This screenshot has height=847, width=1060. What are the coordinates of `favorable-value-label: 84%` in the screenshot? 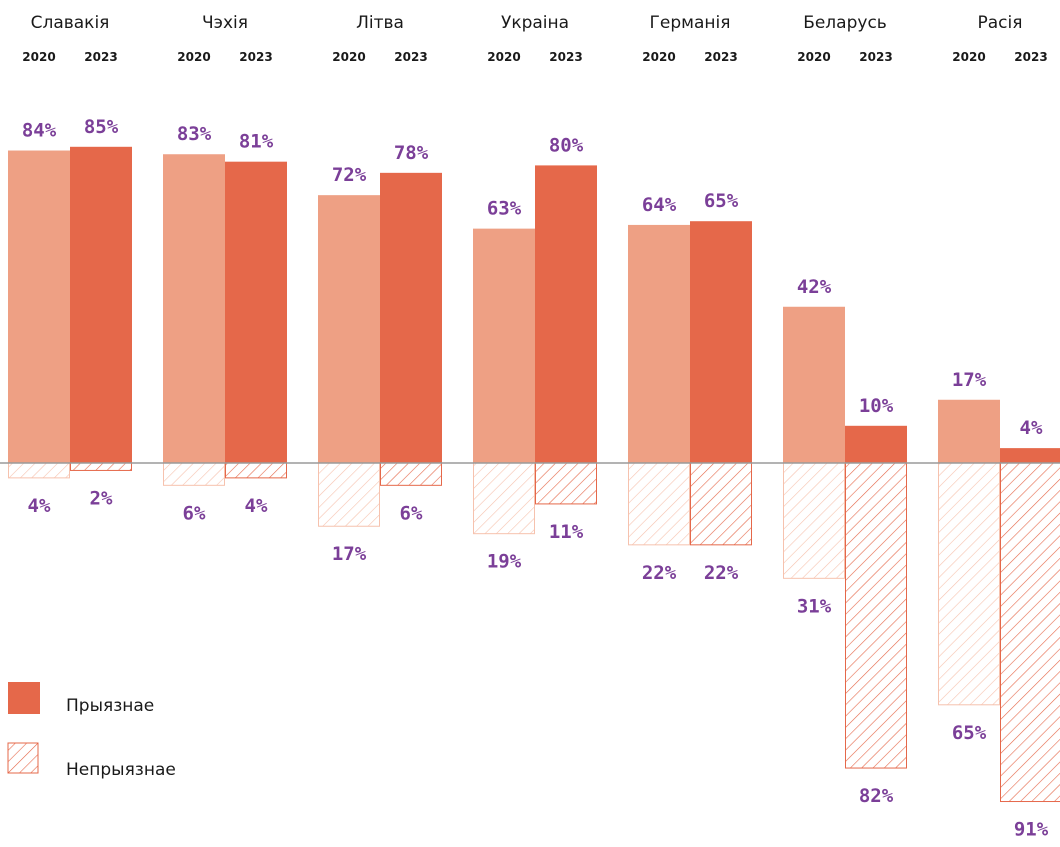 It's located at (39, 131).